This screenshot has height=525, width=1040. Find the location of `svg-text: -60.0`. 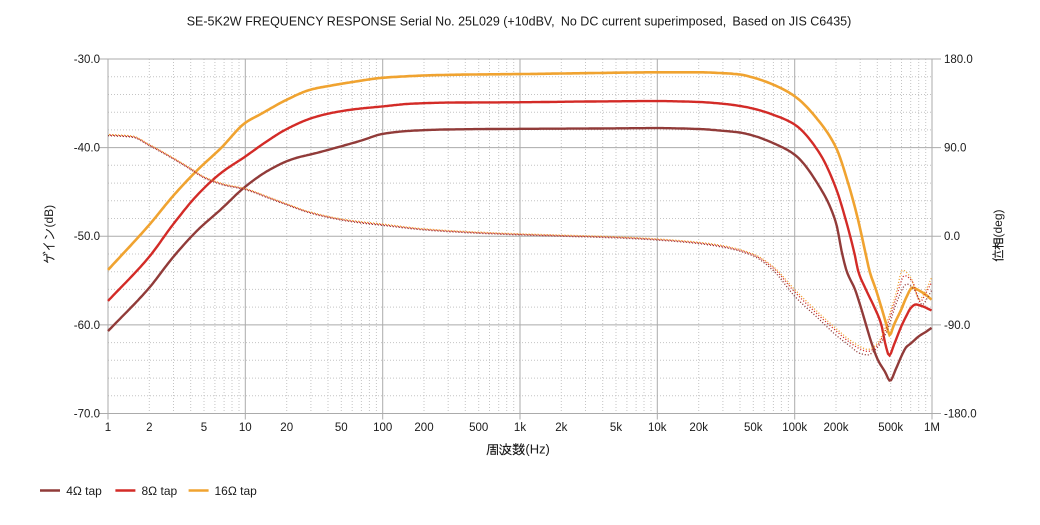

svg-text: -60.0 is located at coordinates (87, 326).